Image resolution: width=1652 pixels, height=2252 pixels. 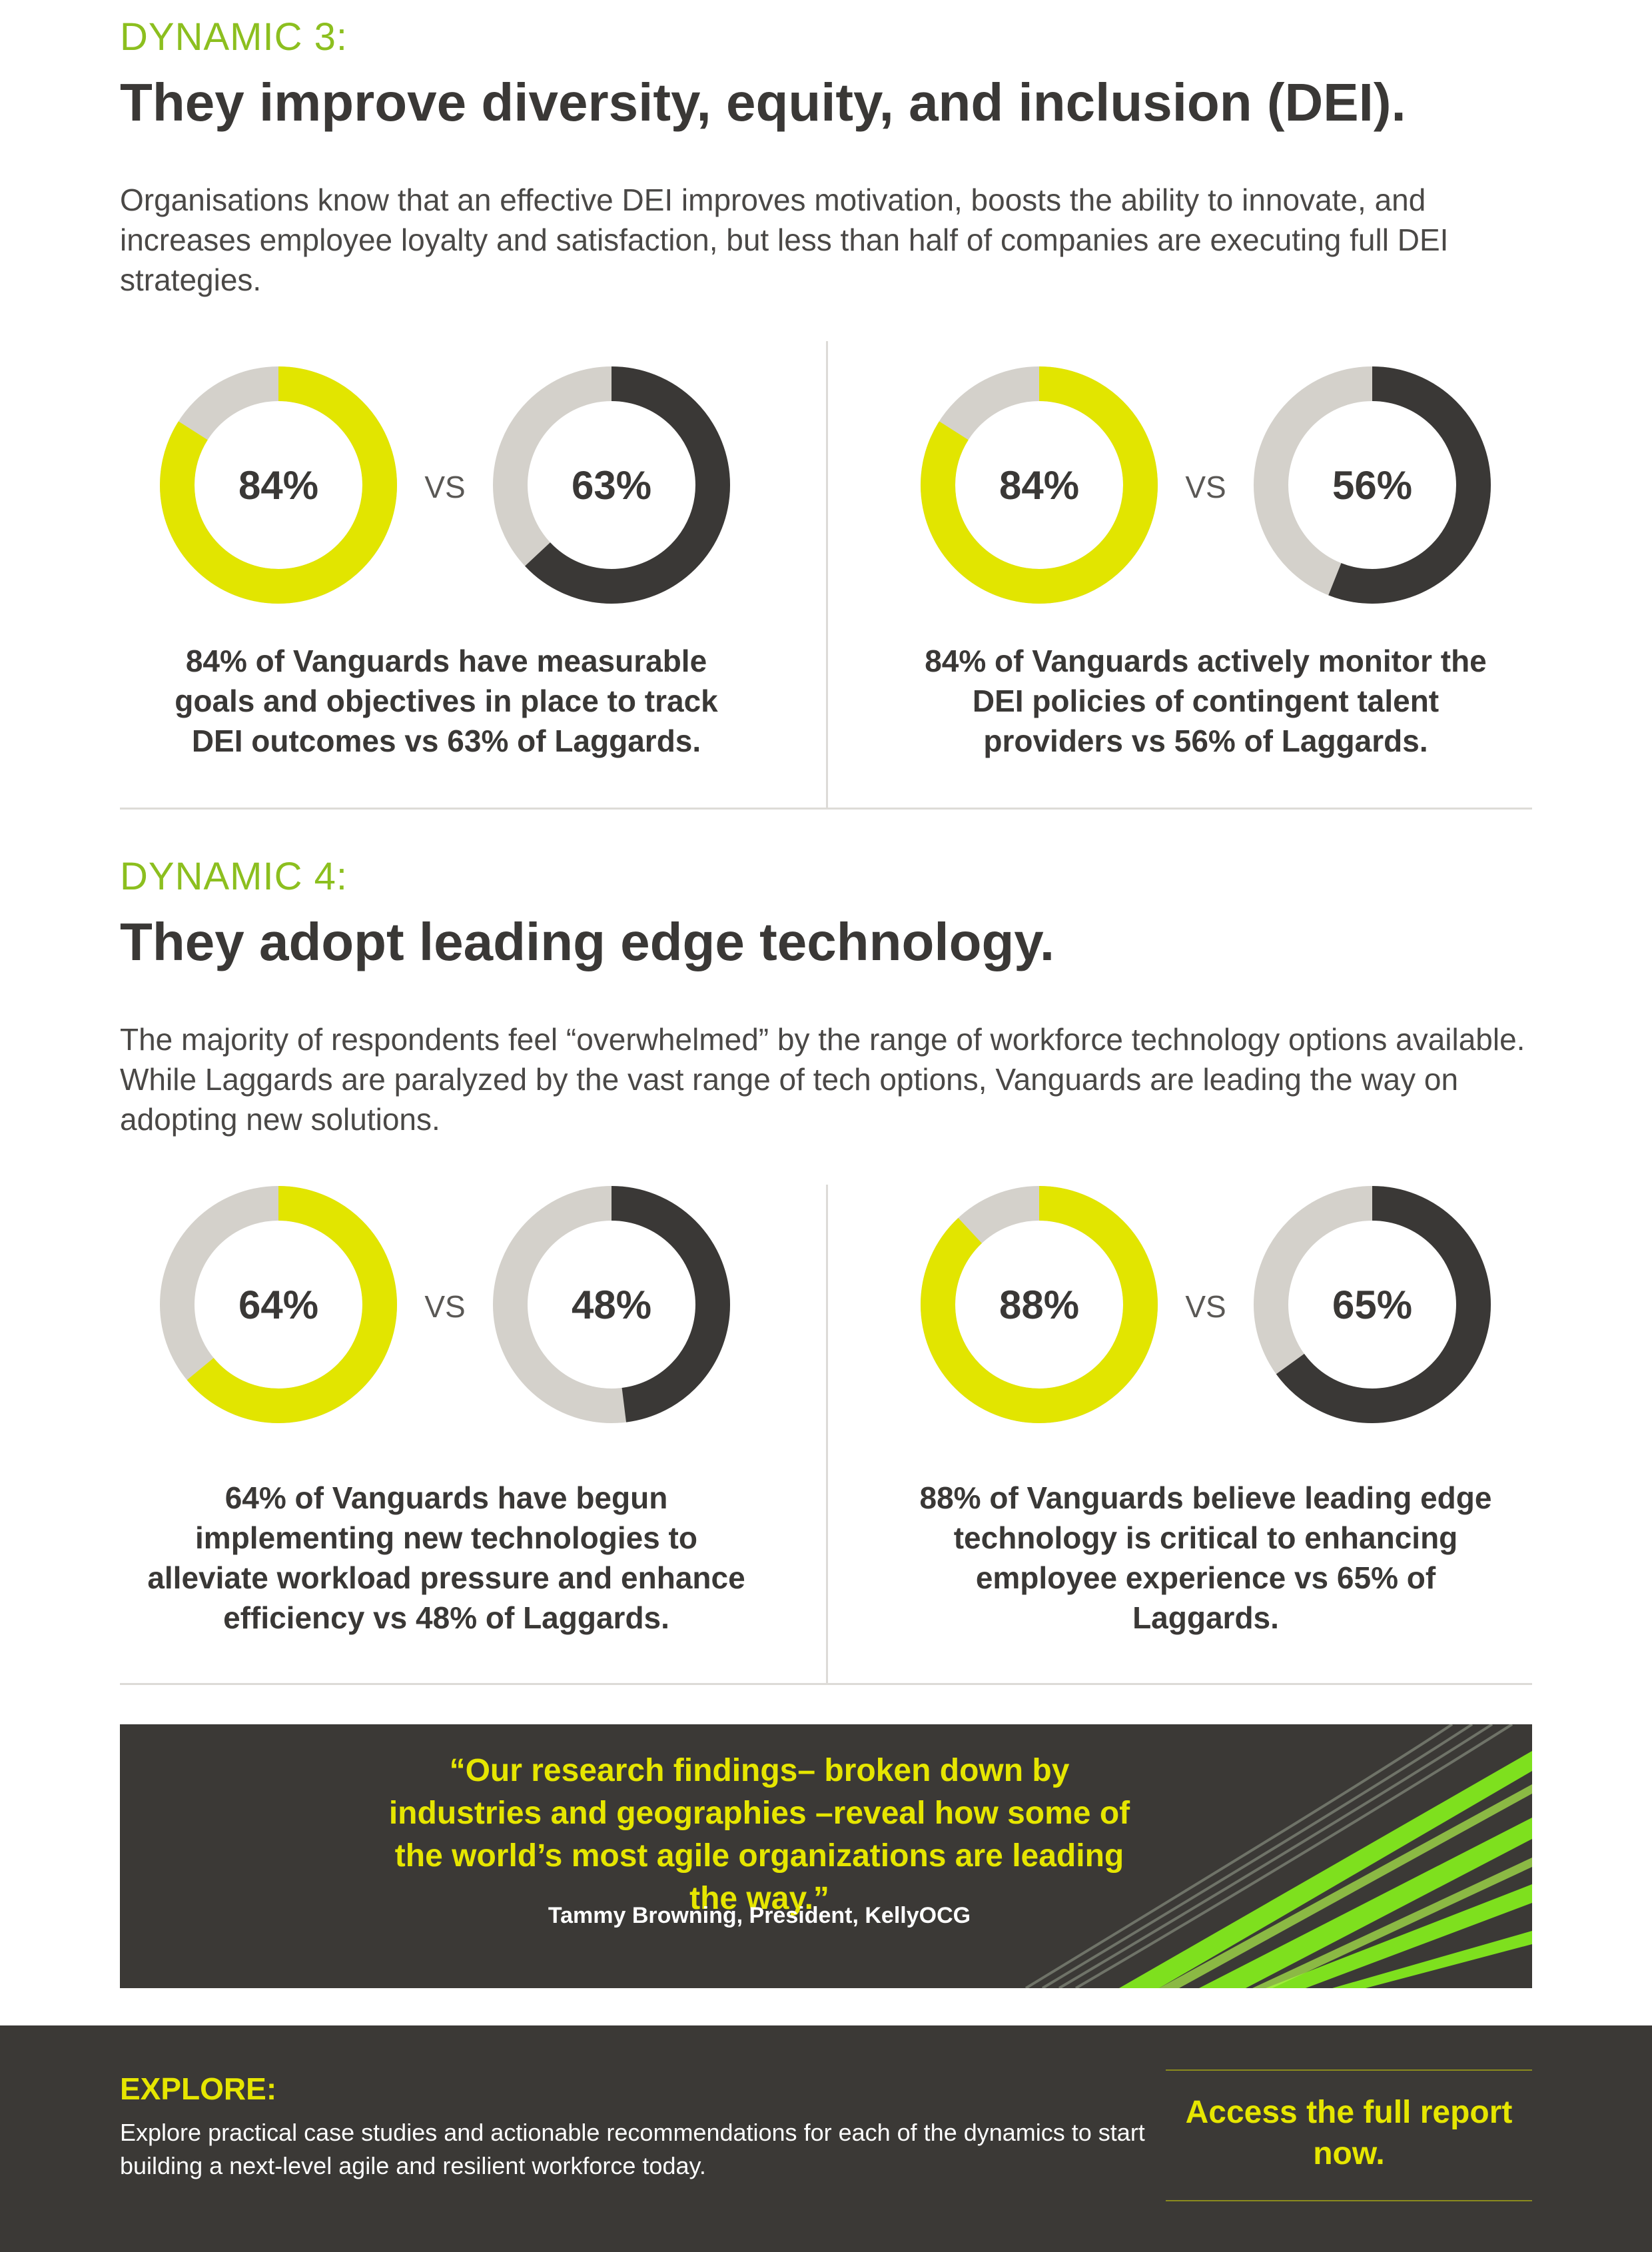 I want to click on laggard-percentage: 48%, so click(x=611, y=1304).